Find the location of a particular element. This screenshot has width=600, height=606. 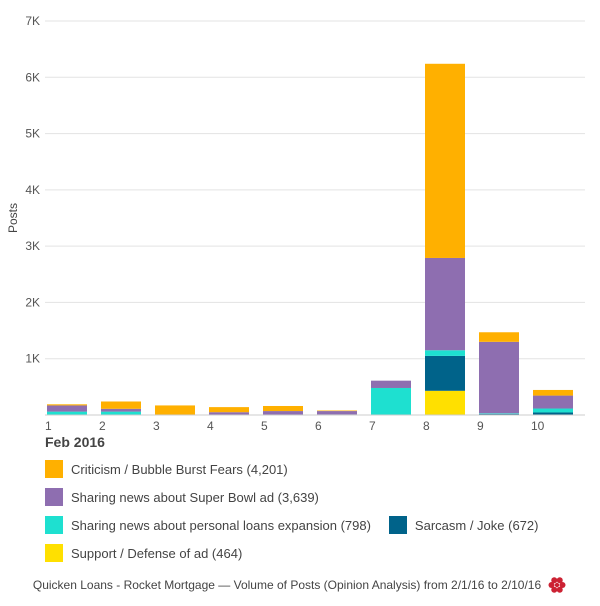

x-tick-label: 9 is located at coordinates (480, 426).